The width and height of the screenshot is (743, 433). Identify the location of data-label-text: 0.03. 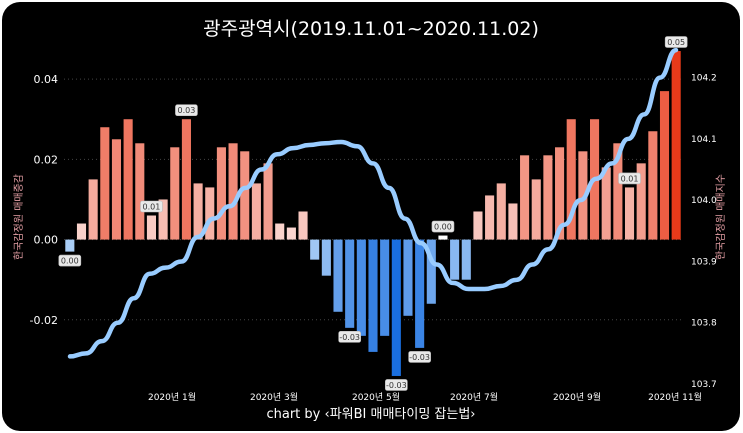
(187, 110).